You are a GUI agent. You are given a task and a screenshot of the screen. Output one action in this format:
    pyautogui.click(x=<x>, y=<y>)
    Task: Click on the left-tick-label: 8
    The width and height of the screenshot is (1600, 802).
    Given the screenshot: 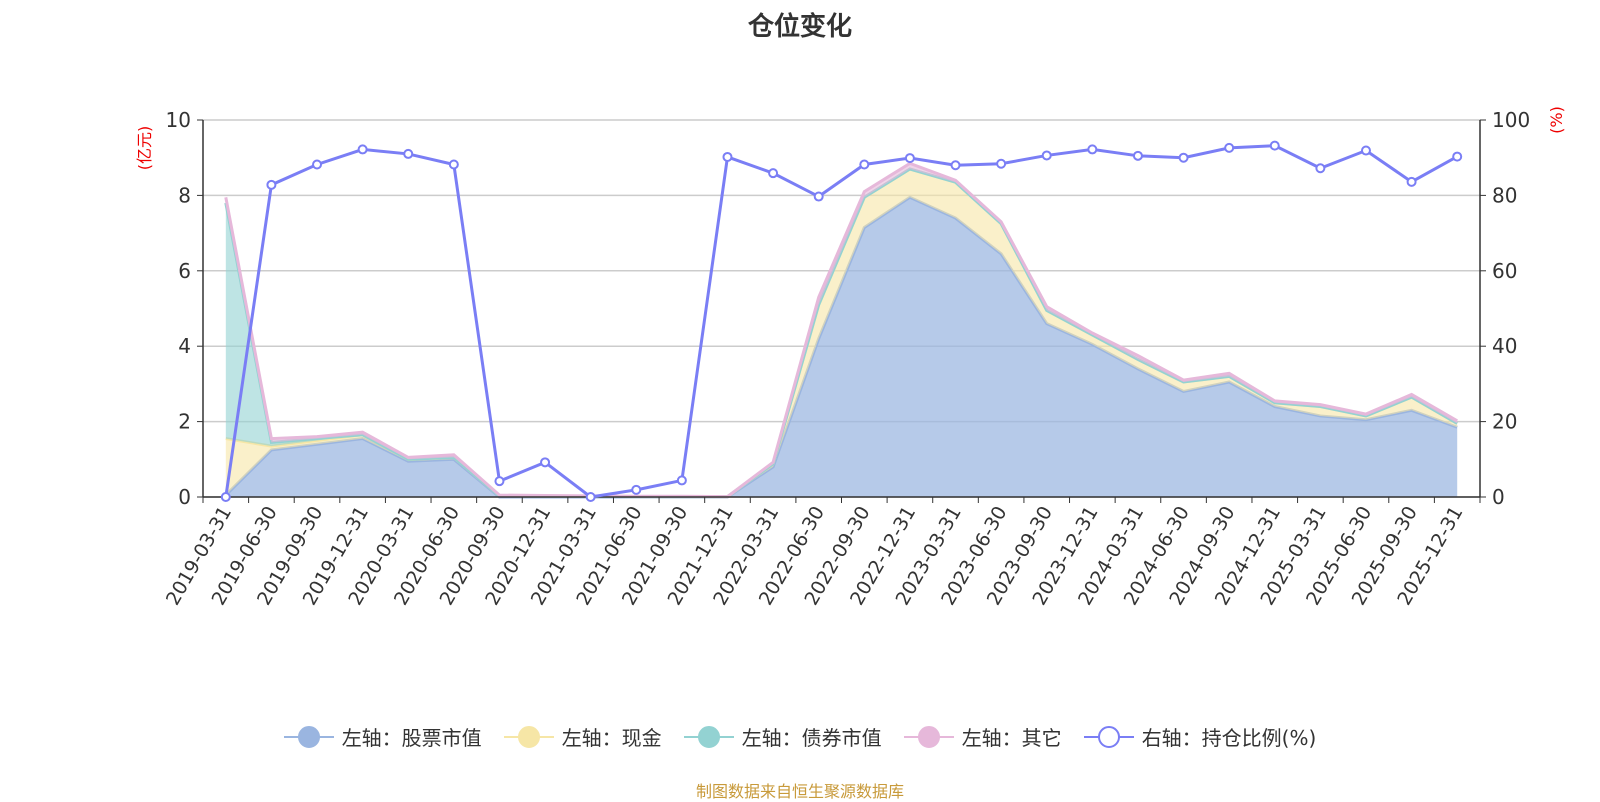 What is the action you would take?
    pyautogui.click(x=184, y=195)
    